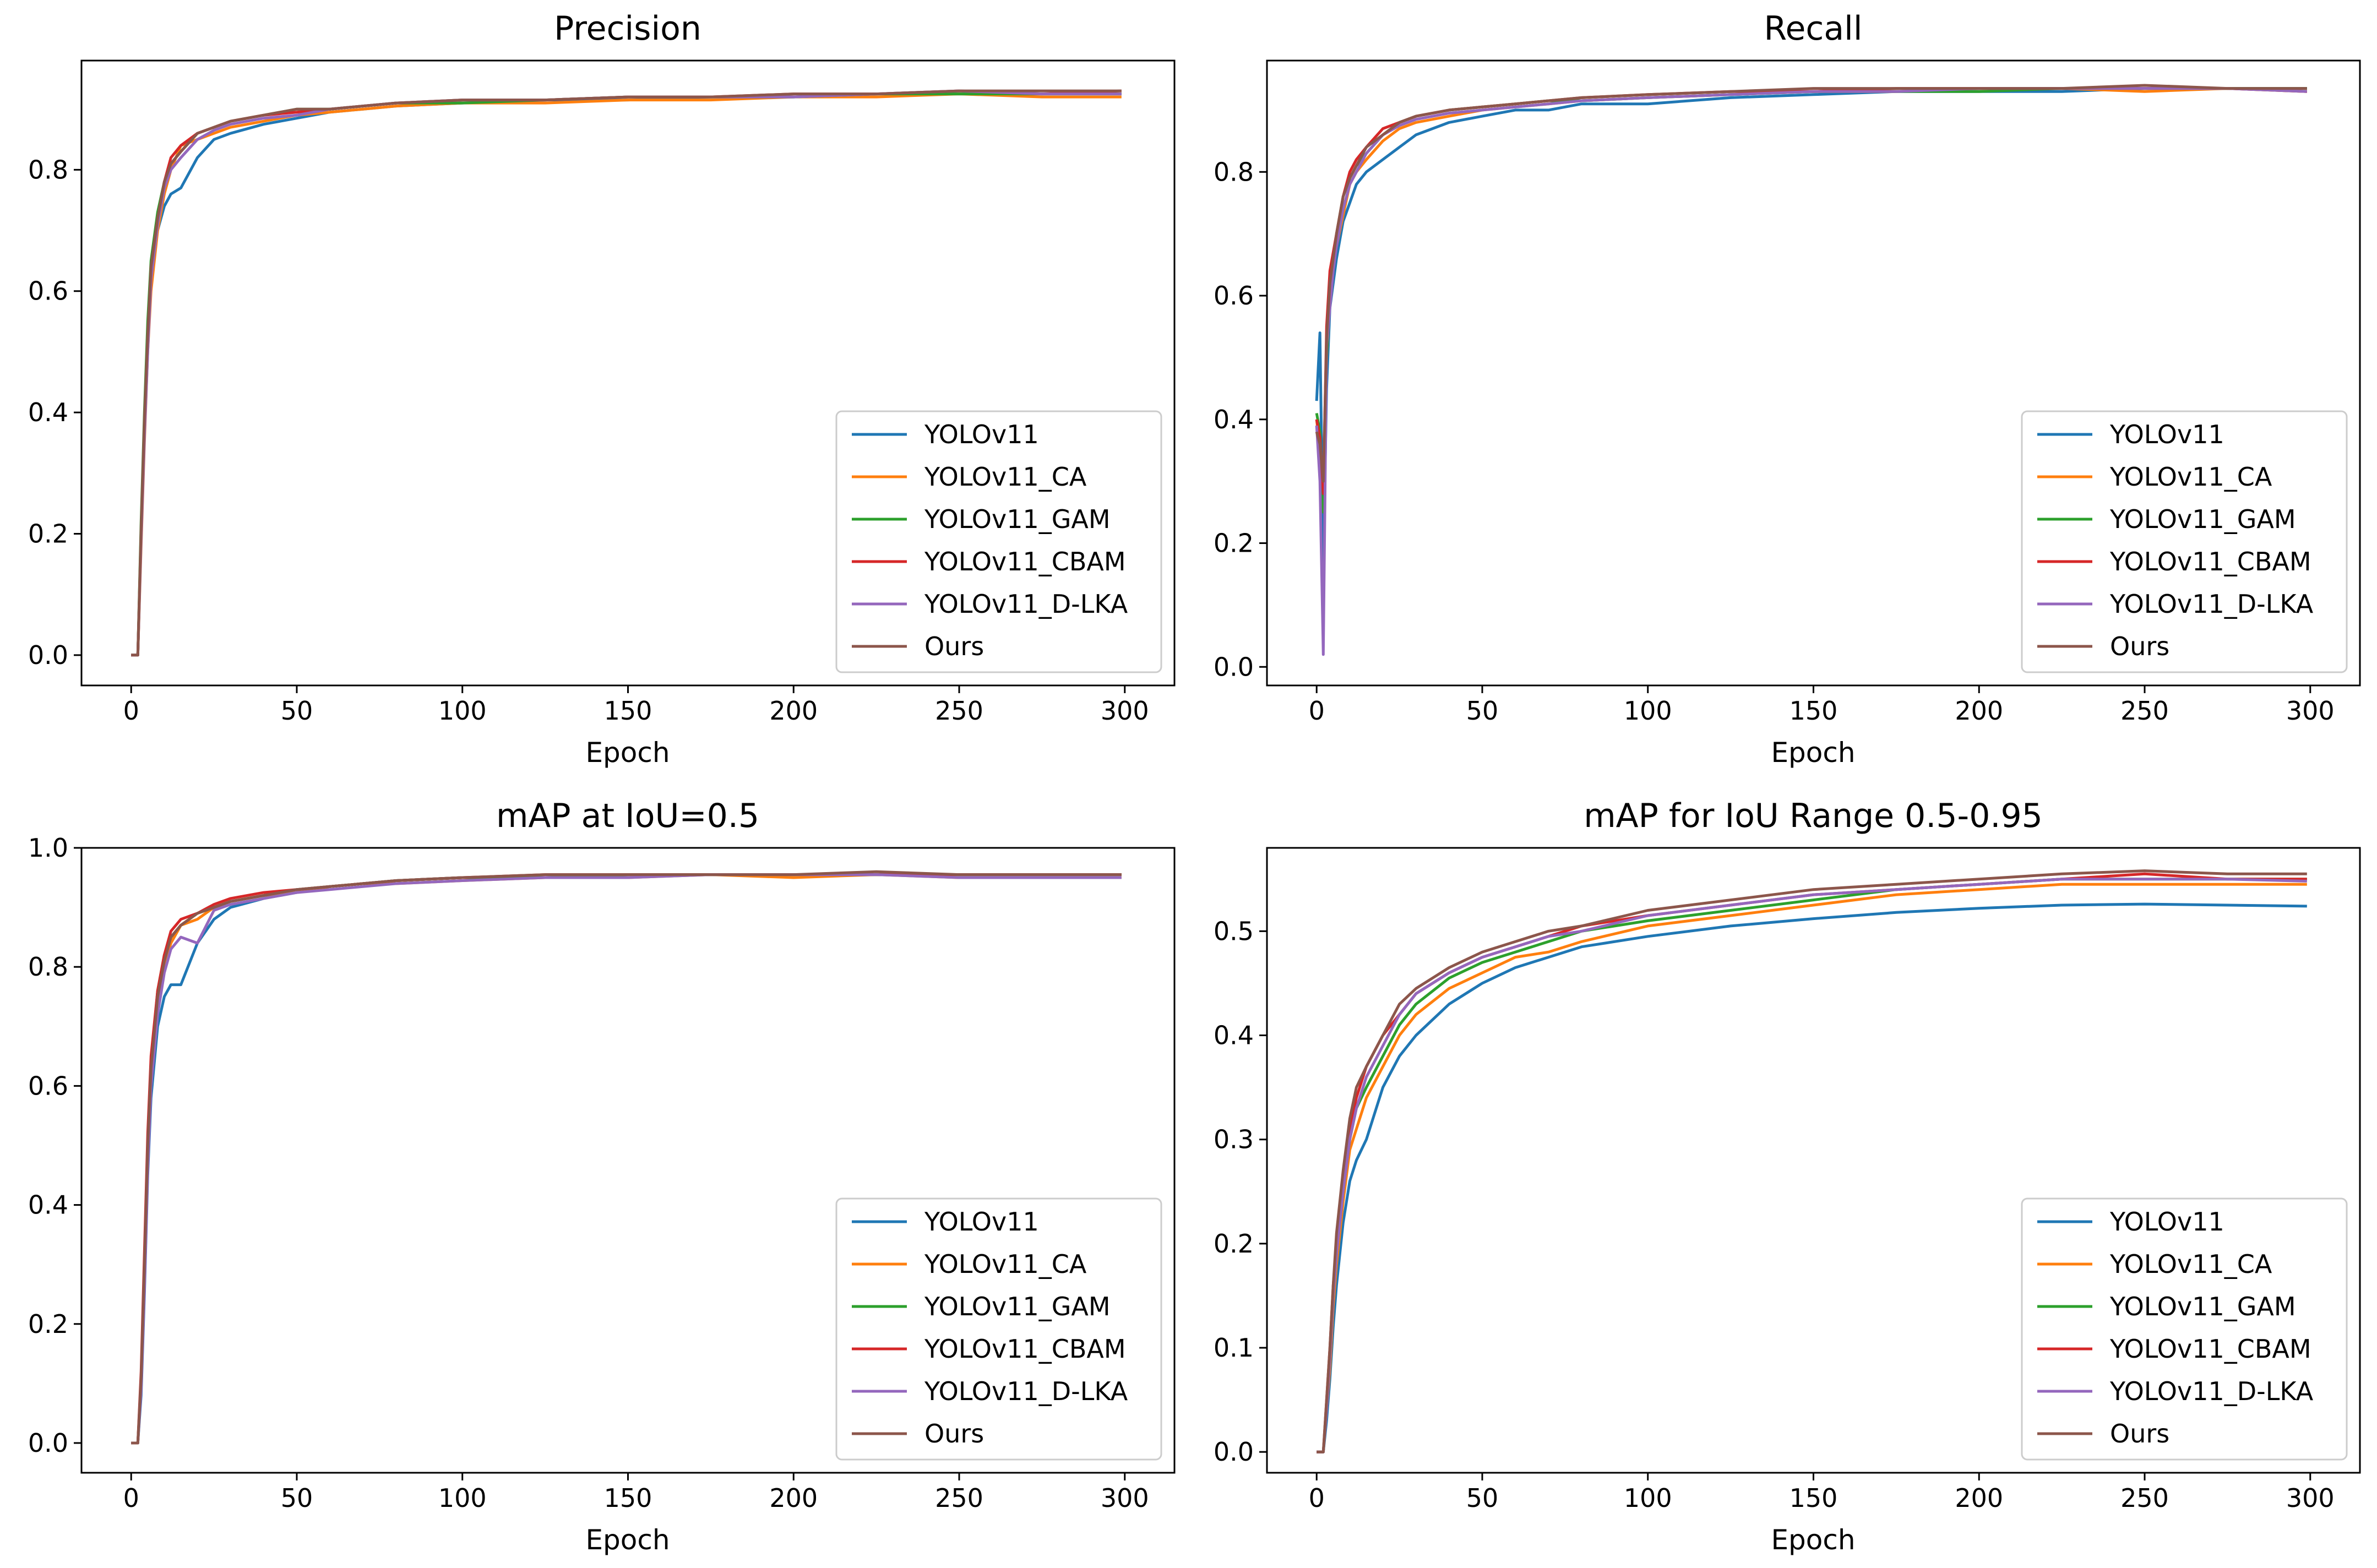 The width and height of the screenshot is (2377, 1568). What do you see at coordinates (1234, 931) in the screenshot?
I see `y-tick-label: 0.5` at bounding box center [1234, 931].